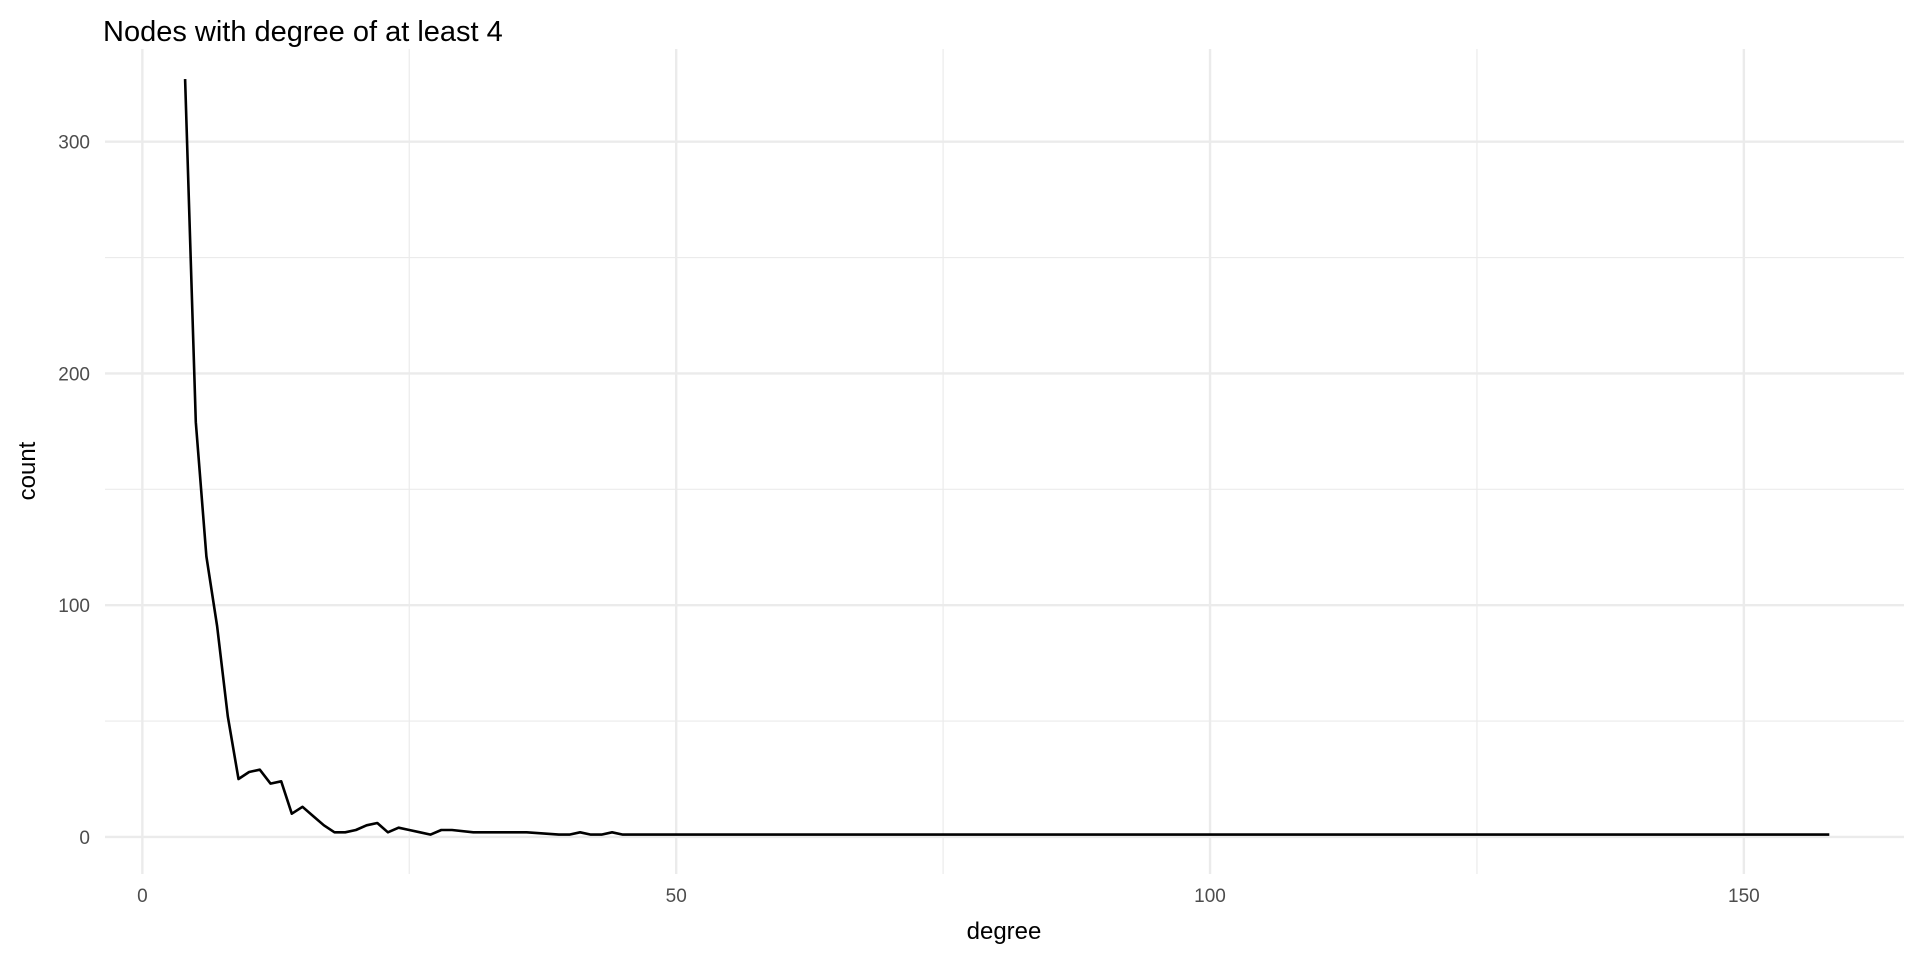 The height and width of the screenshot is (965, 1920). I want to click on x-tick-label: 100, so click(1210, 896).